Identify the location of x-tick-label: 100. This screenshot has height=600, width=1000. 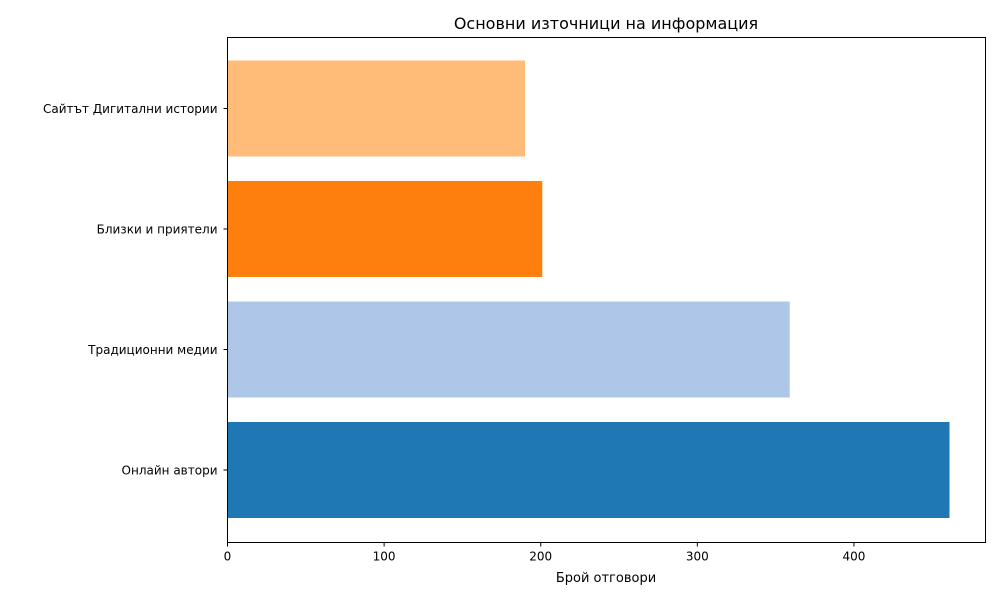
(384, 557).